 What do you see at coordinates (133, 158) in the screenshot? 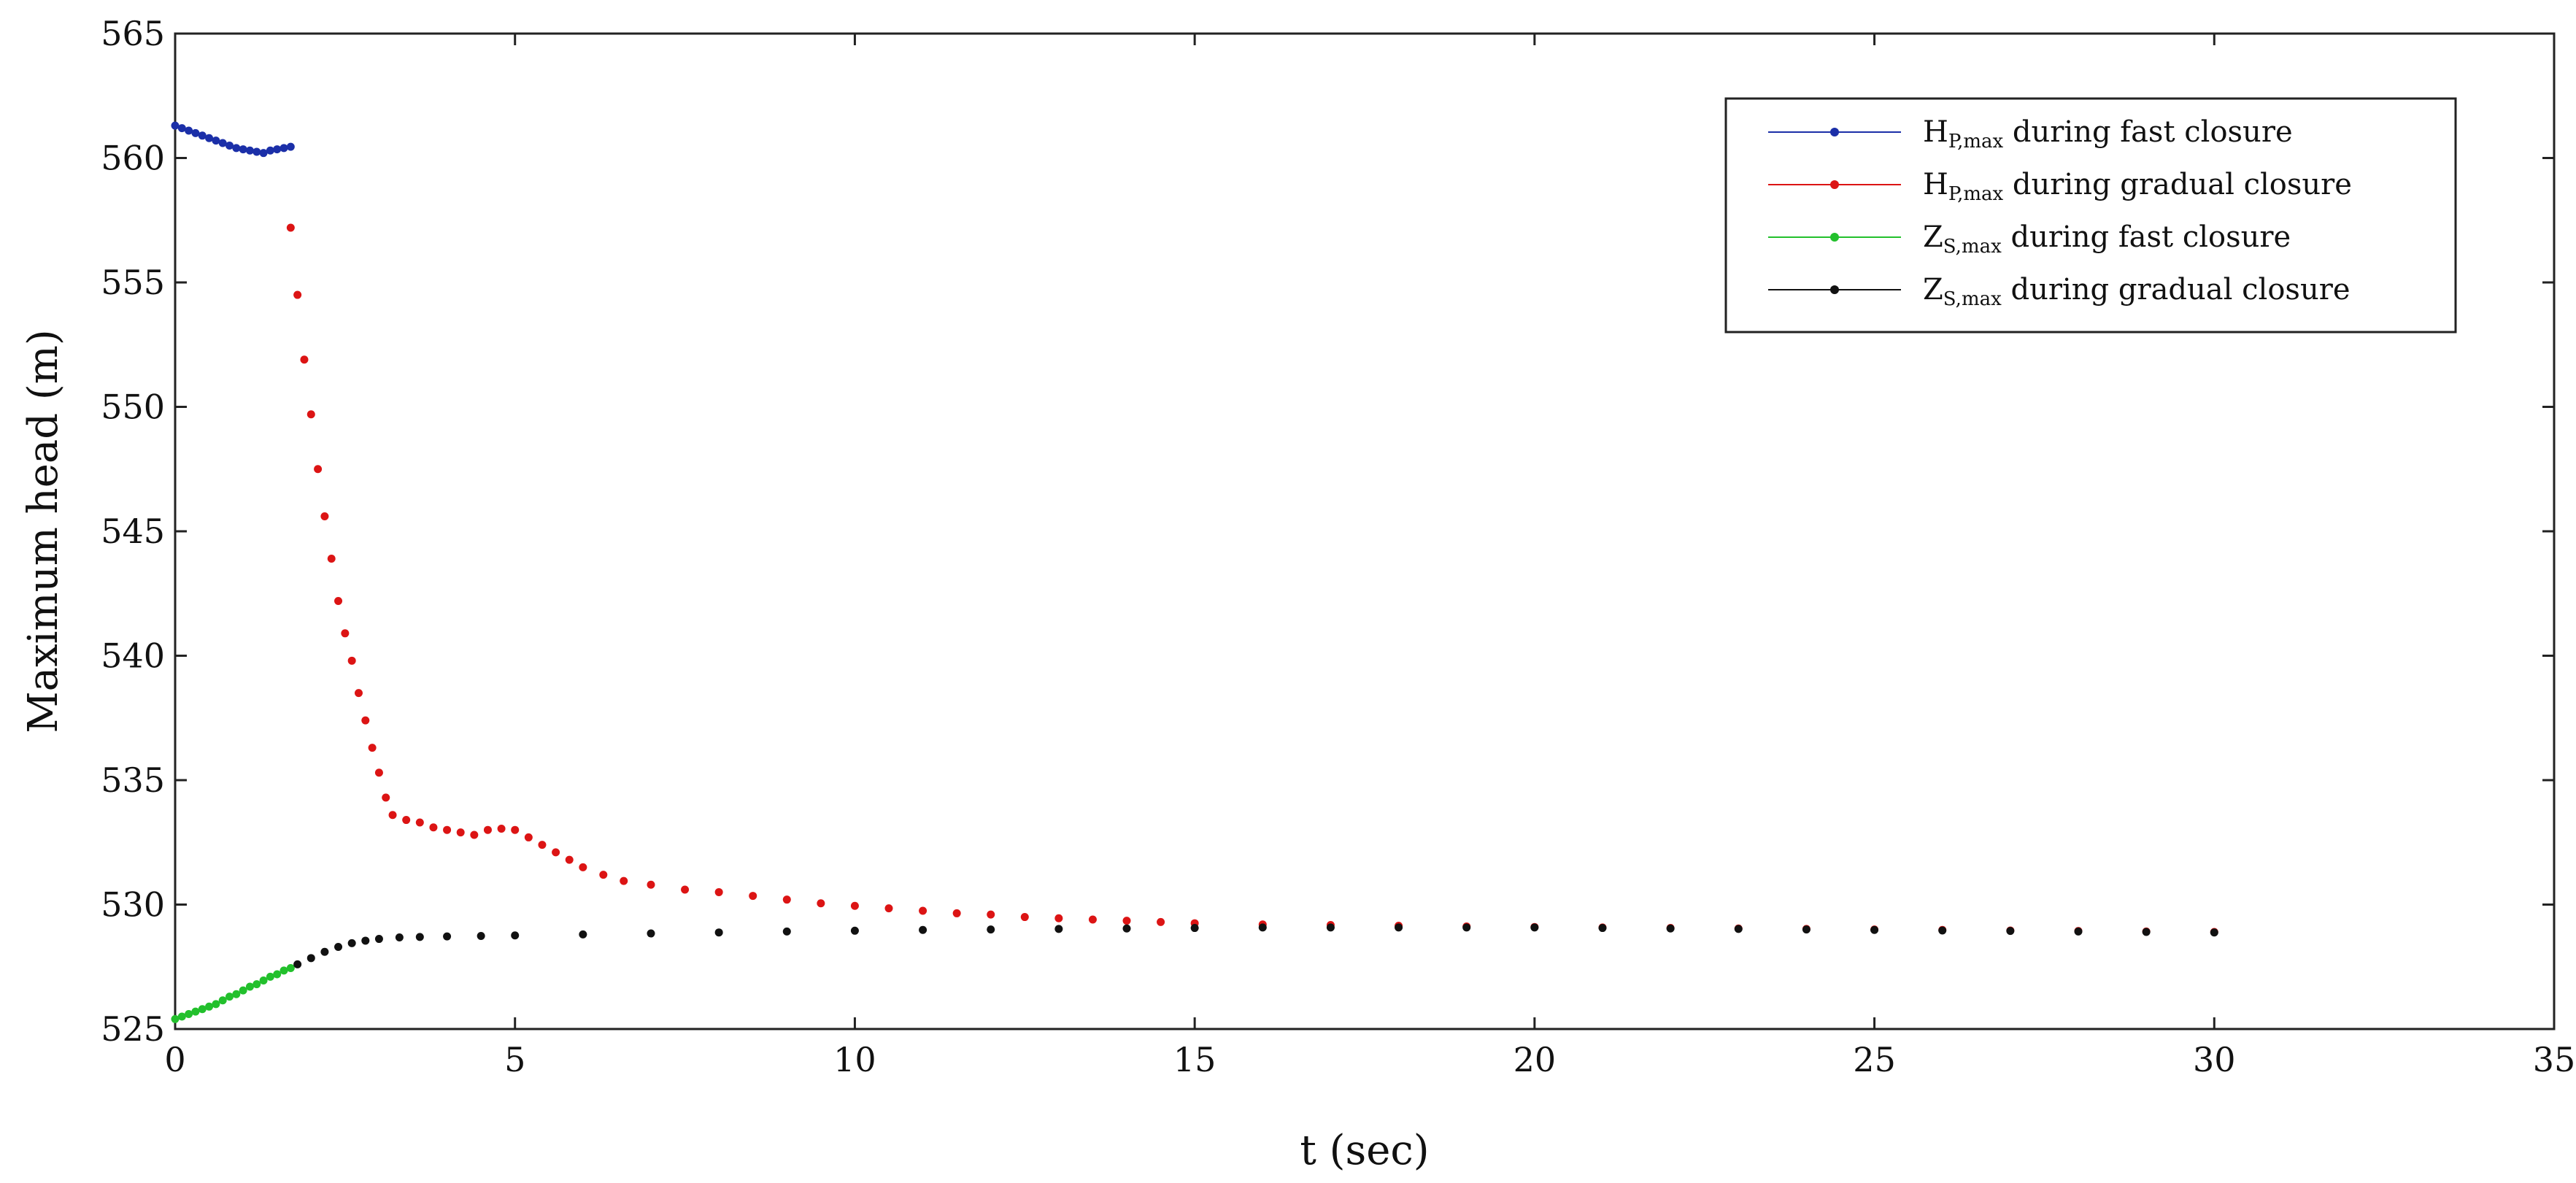
I see `y-tick-label: 560` at bounding box center [133, 158].